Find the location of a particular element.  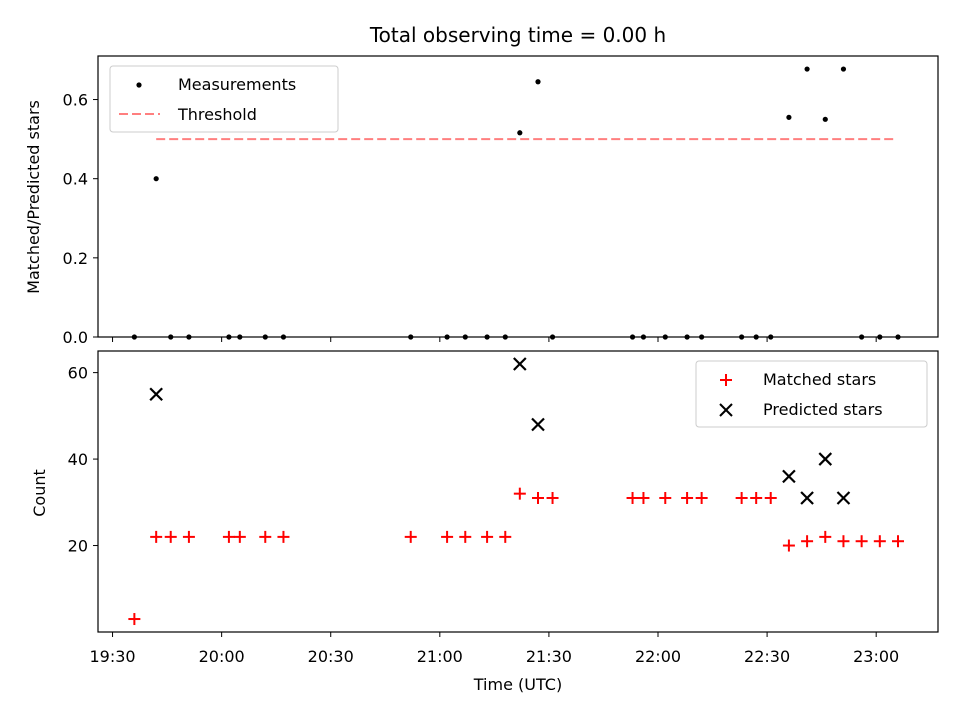

bottom-x-tick-label: 19:30 is located at coordinates (112, 656).